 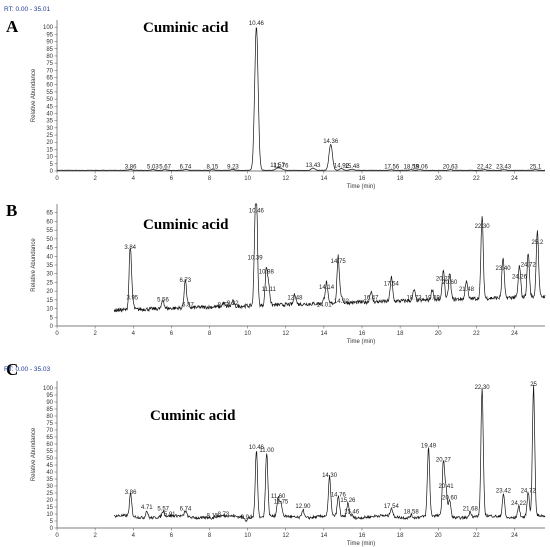 I want to click on peak-label: 3.84, so click(x=130, y=248).